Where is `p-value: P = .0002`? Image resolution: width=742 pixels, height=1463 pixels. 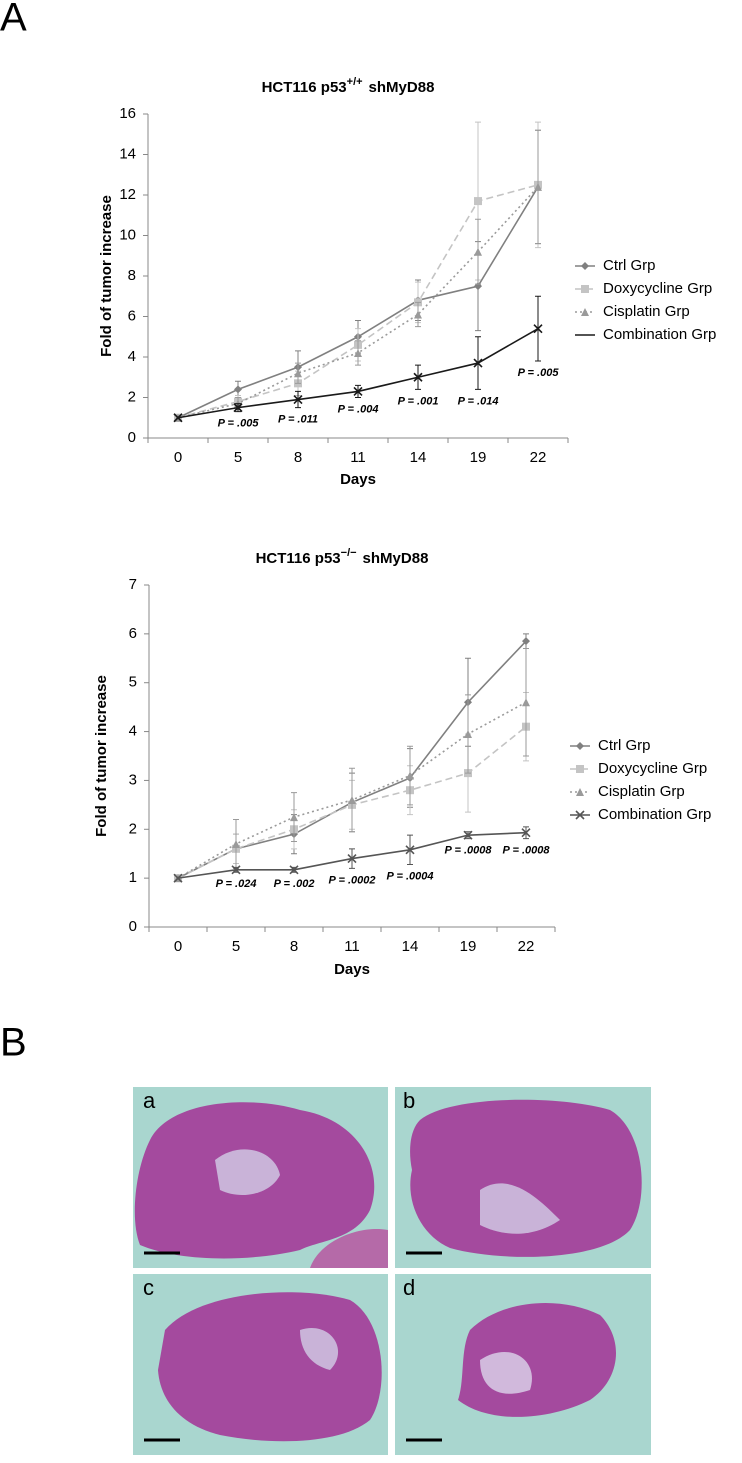
p-value: P = .0002 is located at coordinates (352, 880).